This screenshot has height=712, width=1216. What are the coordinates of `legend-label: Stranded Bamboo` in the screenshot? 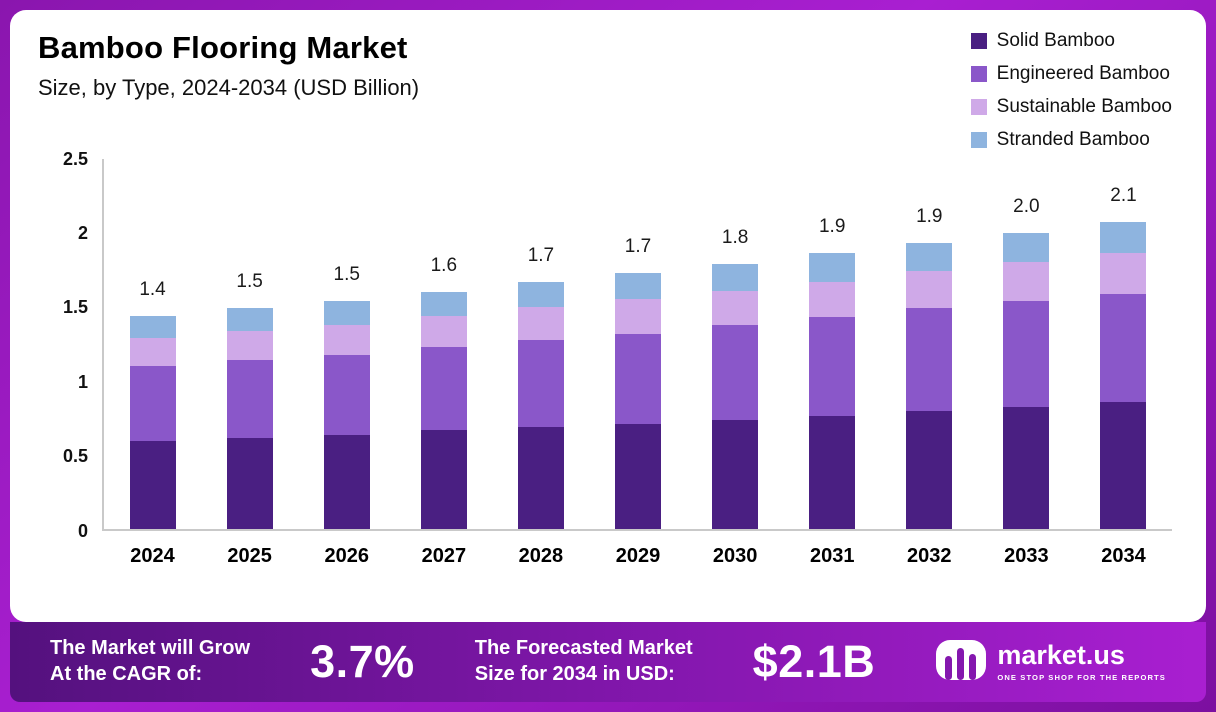 It's located at (1073, 139).